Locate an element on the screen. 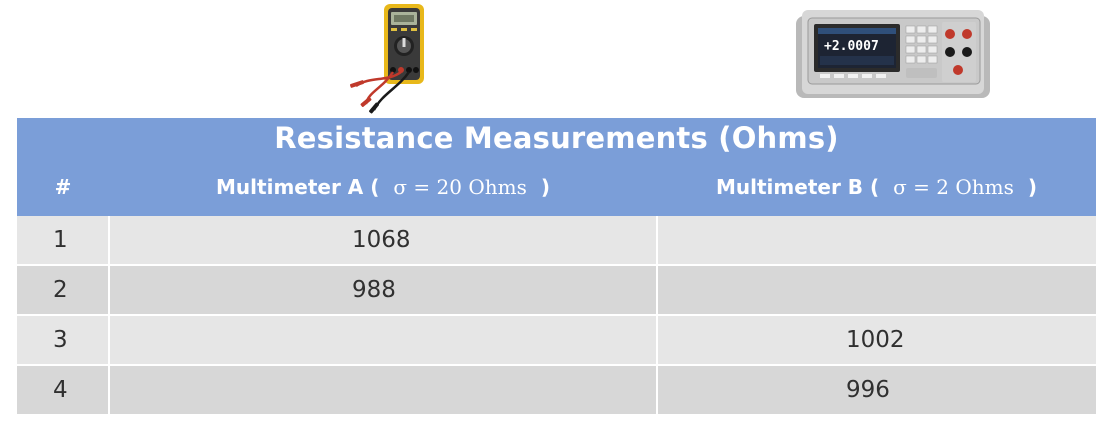 Image resolution: width=1115 pixels, height=432 pixels. header-multimeter-b: Multimeter B ( σ = 2 Ohms) is located at coordinates (876, 187).